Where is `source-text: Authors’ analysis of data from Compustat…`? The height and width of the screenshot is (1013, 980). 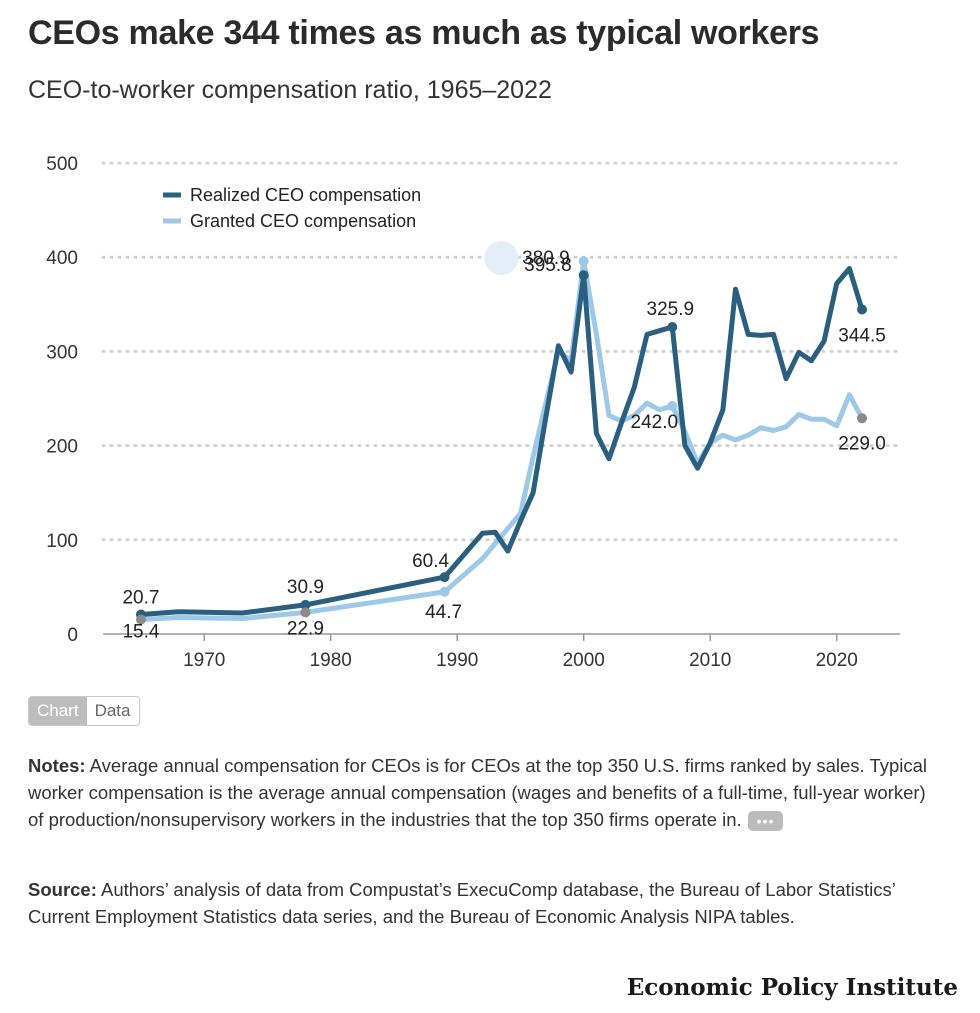 source-text: Authors’ analysis of data from Compustat… is located at coordinates (462, 903).